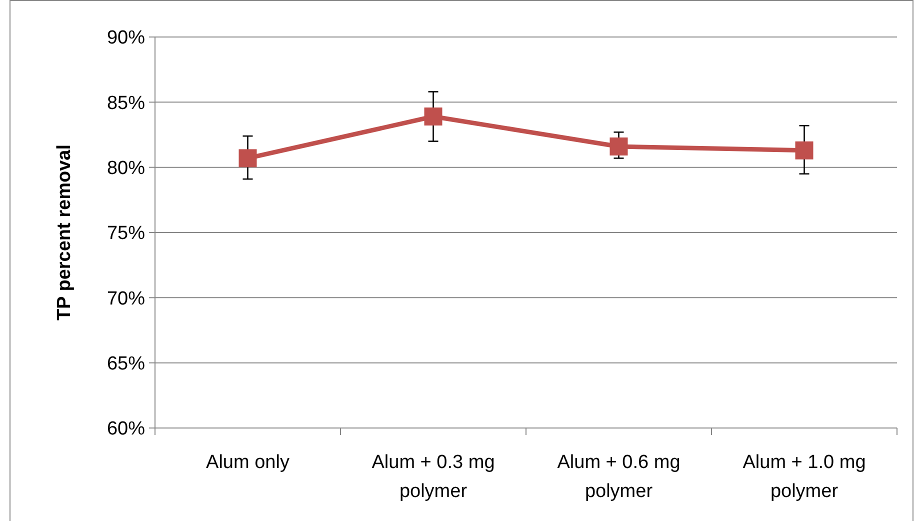 This screenshot has width=914, height=521. I want to click on y-tick-label: 80%, so click(126, 168).